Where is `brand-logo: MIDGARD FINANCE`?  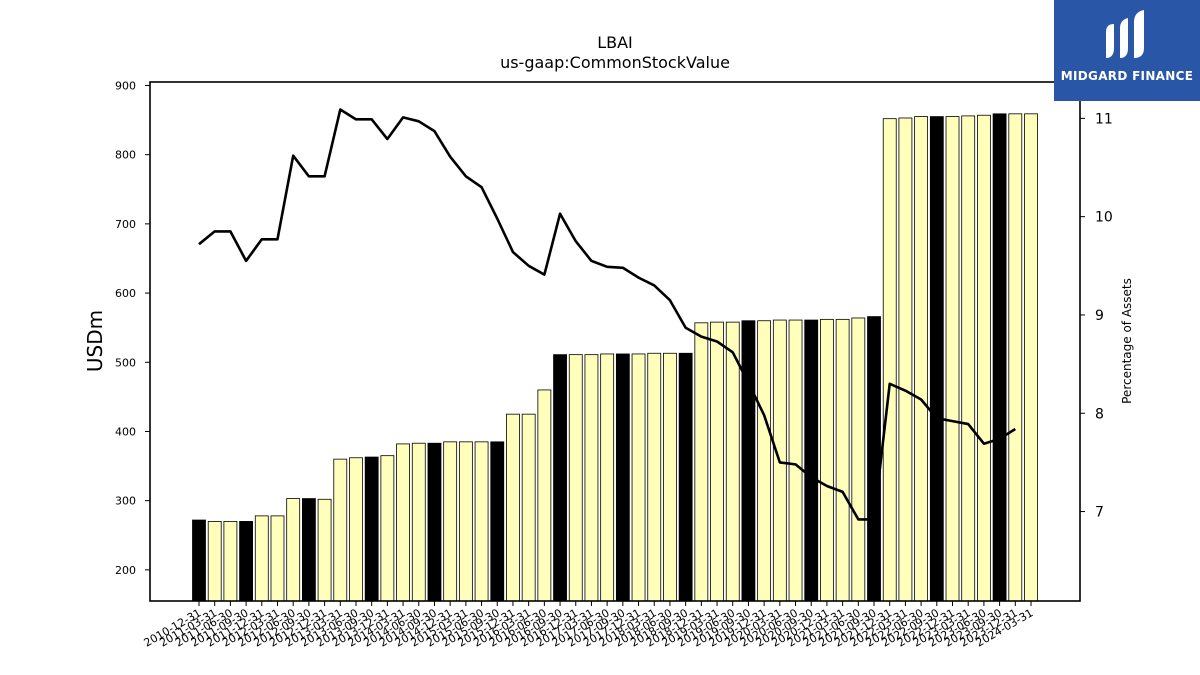
brand-logo: MIDGARD FINANCE is located at coordinates (1127, 50).